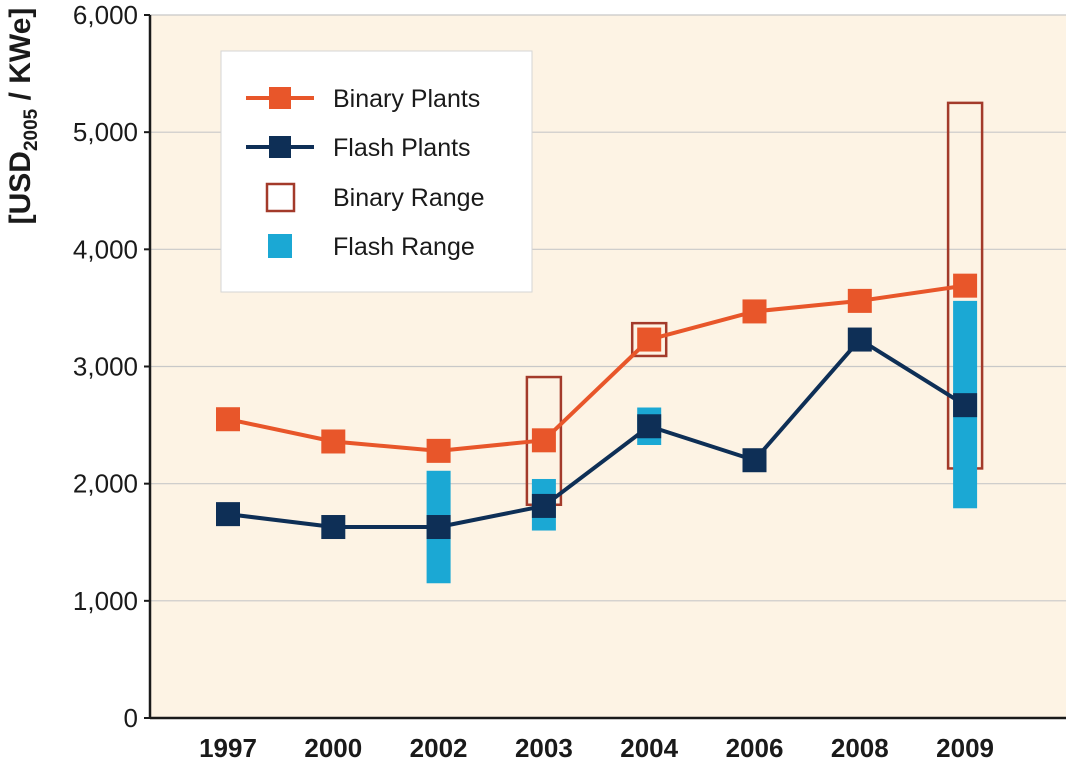 Image resolution: width=1066 pixels, height=765 pixels. What do you see at coordinates (131, 718) in the screenshot?
I see `y-tick-label: 0` at bounding box center [131, 718].